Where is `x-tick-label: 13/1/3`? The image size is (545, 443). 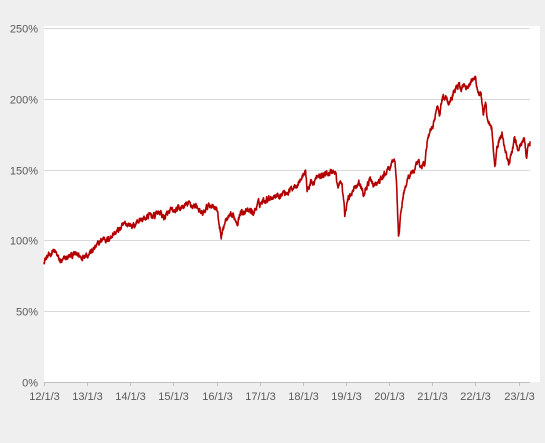 x-tick-label: 13/1/3 is located at coordinates (87, 397).